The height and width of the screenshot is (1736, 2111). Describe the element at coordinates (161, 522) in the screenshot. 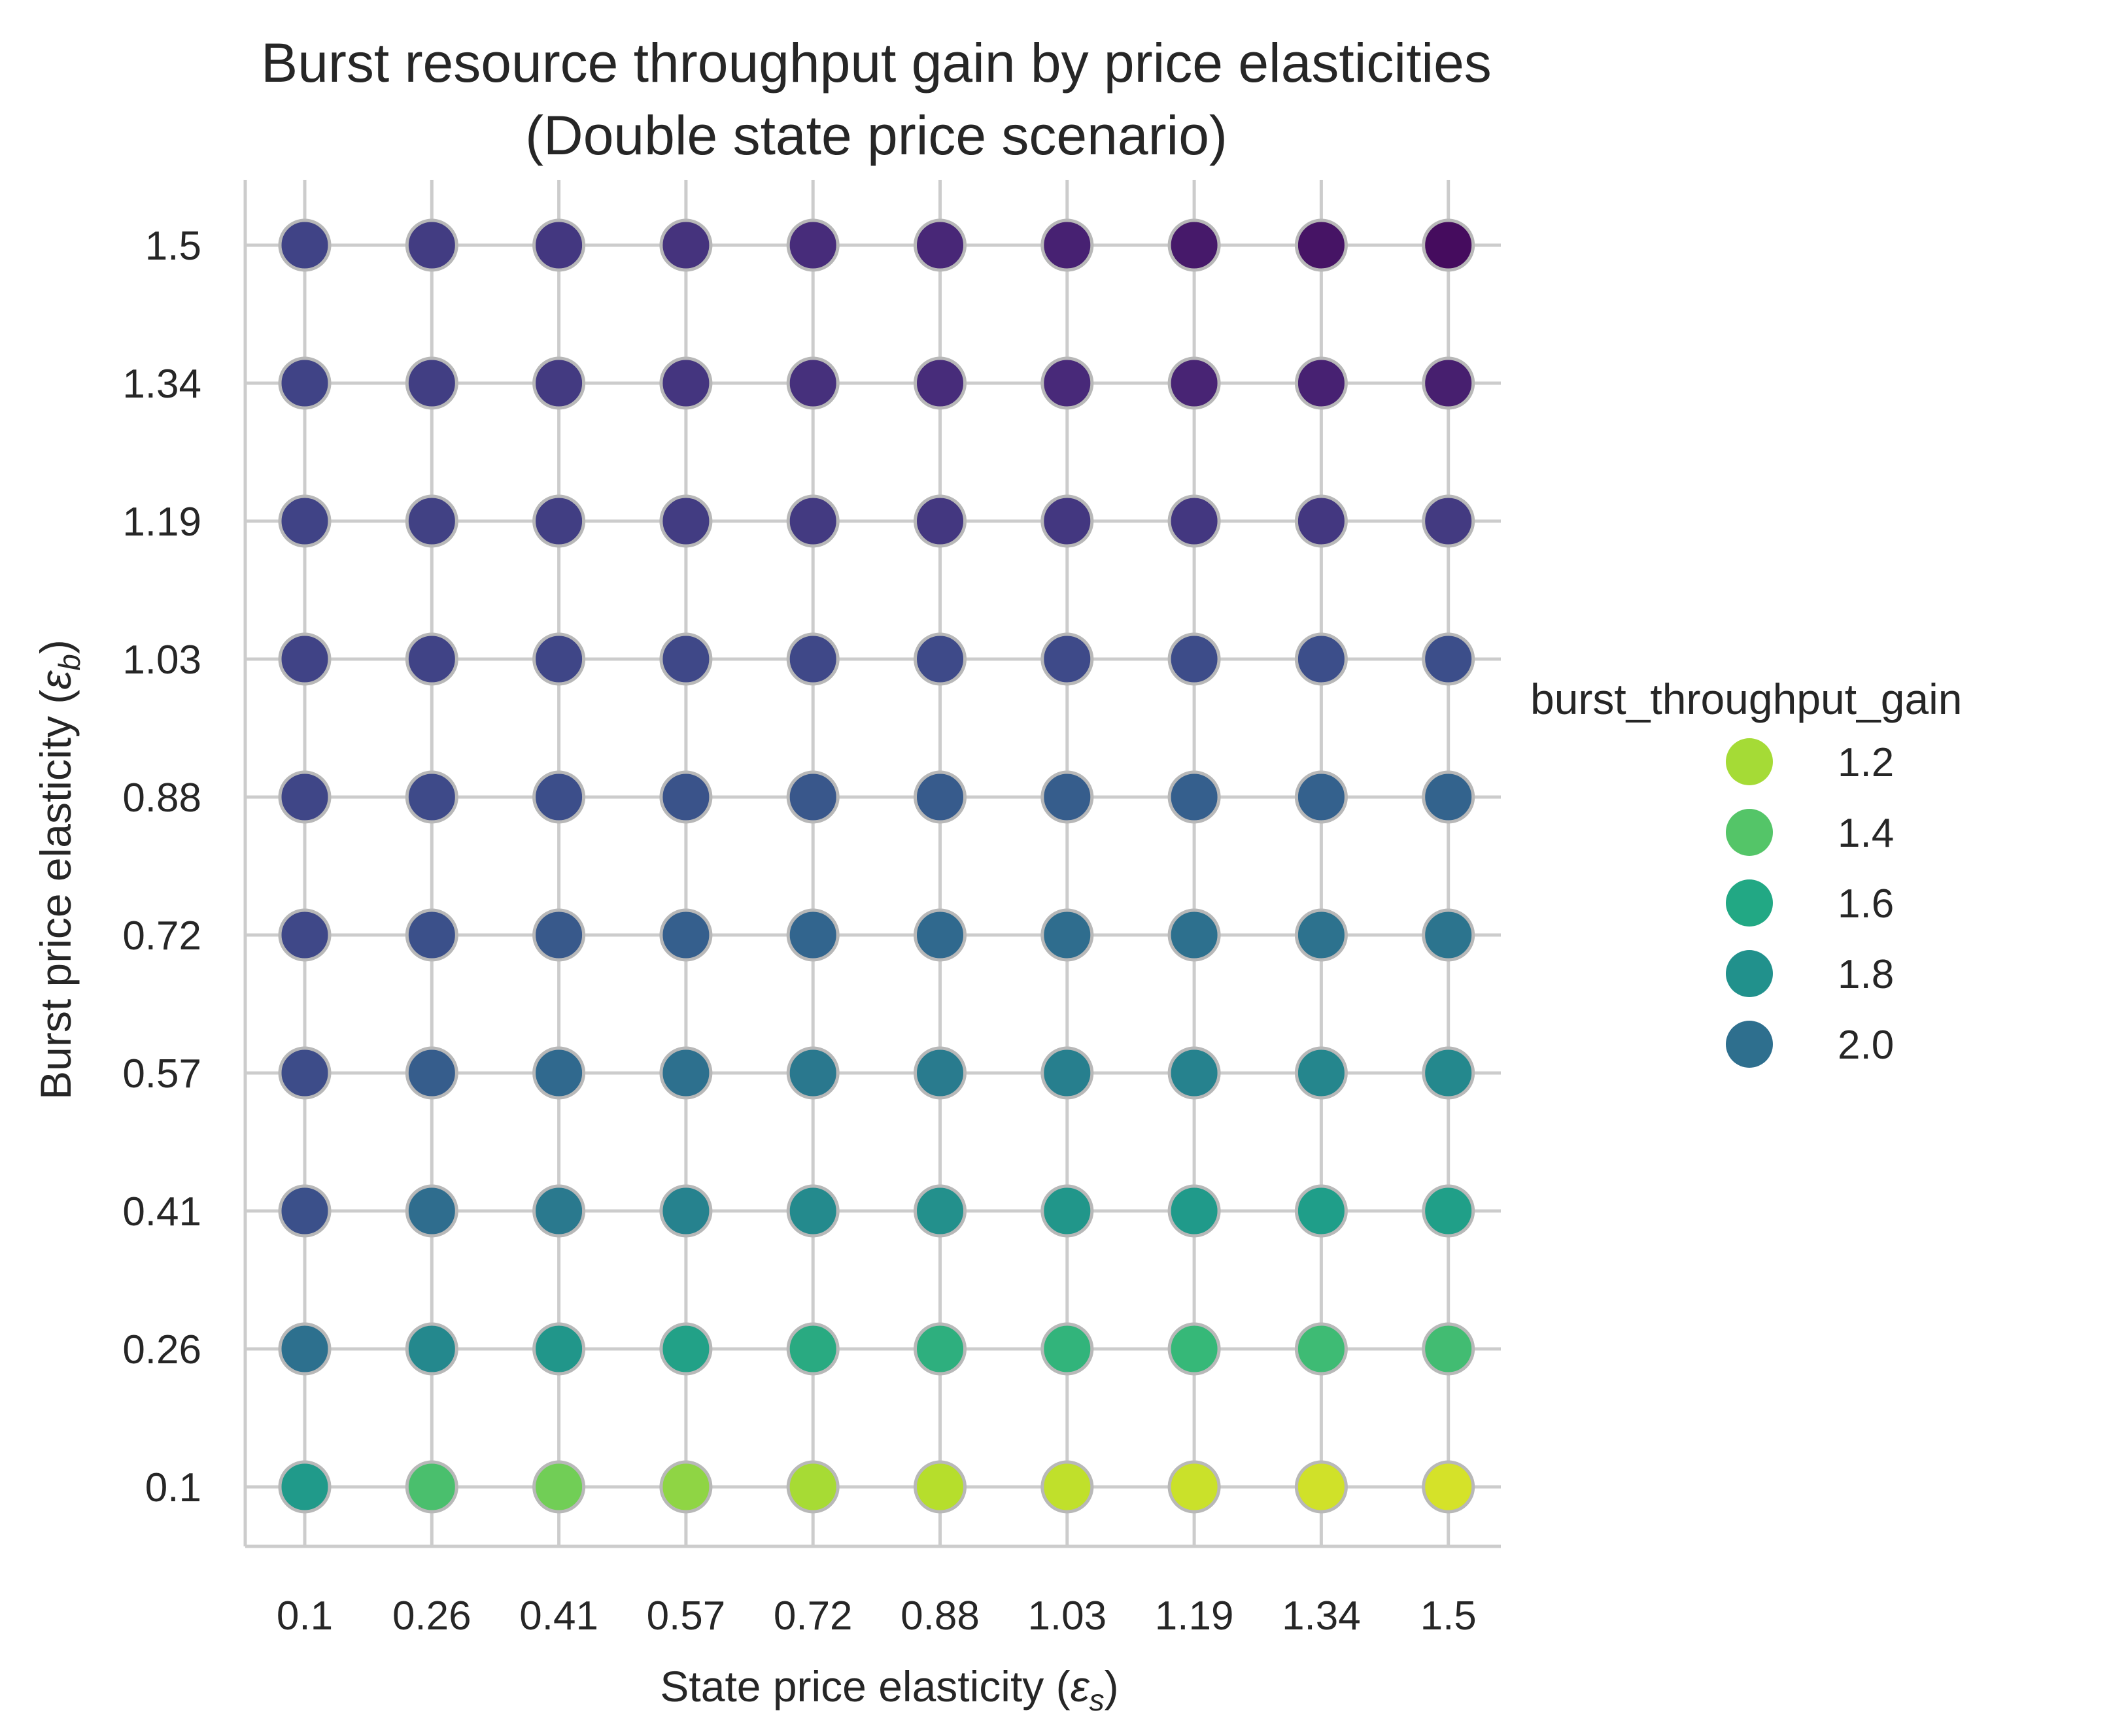

I see `y-tick-label: 1.19` at that location.